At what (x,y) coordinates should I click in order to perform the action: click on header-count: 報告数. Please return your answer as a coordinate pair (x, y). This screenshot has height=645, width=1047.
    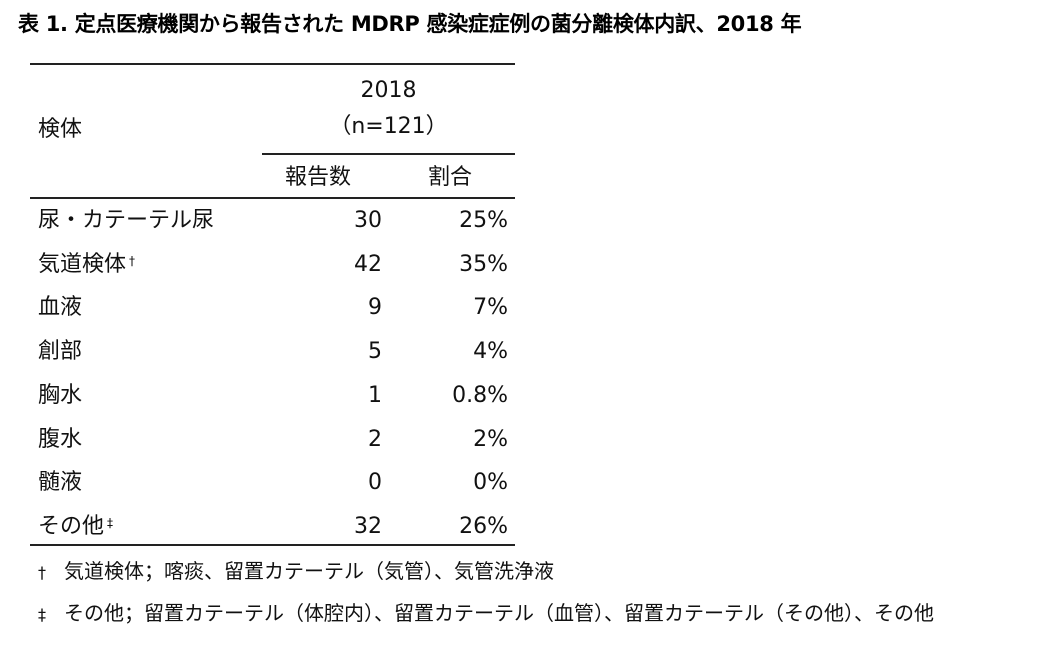
    Looking at the image, I should click on (318, 177).